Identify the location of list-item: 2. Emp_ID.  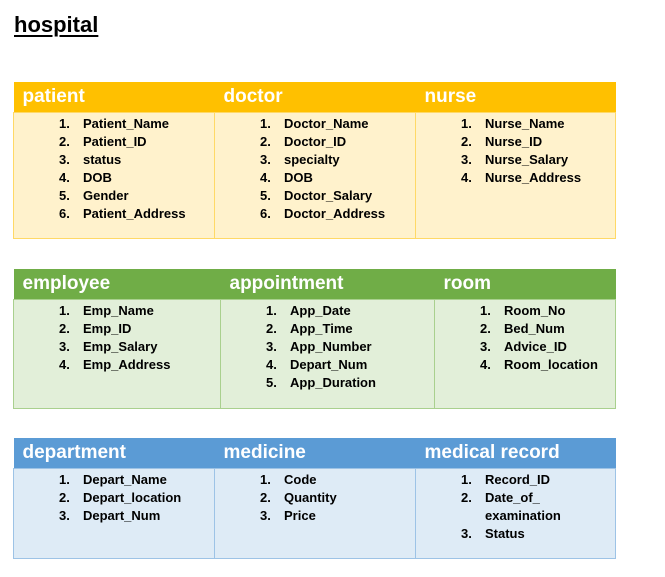
(117, 329).